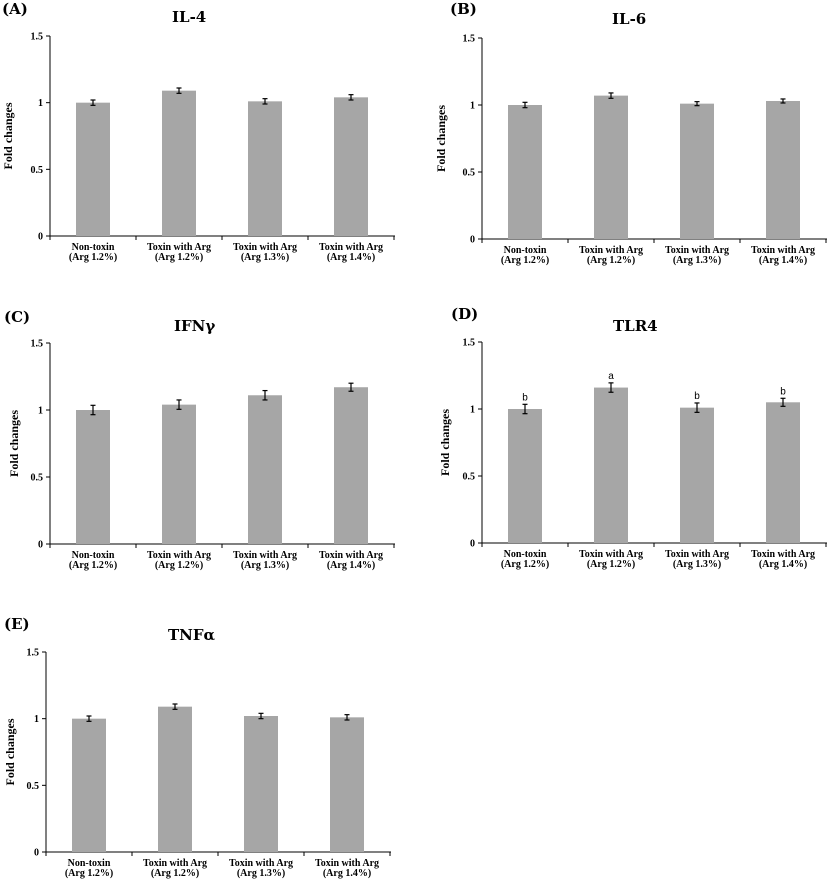  What do you see at coordinates (464, 314) in the screenshot?
I see `panel-label: (D)` at bounding box center [464, 314].